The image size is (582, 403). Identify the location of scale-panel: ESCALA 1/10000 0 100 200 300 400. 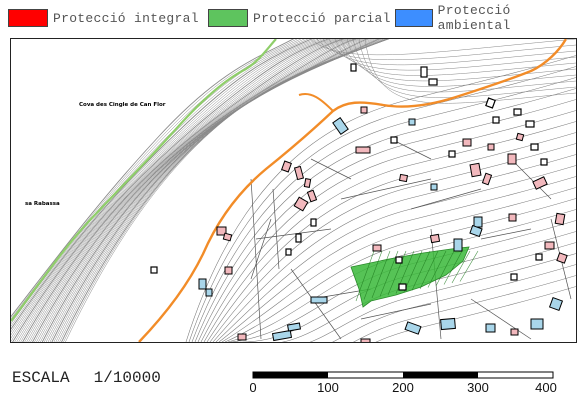
(291, 374).